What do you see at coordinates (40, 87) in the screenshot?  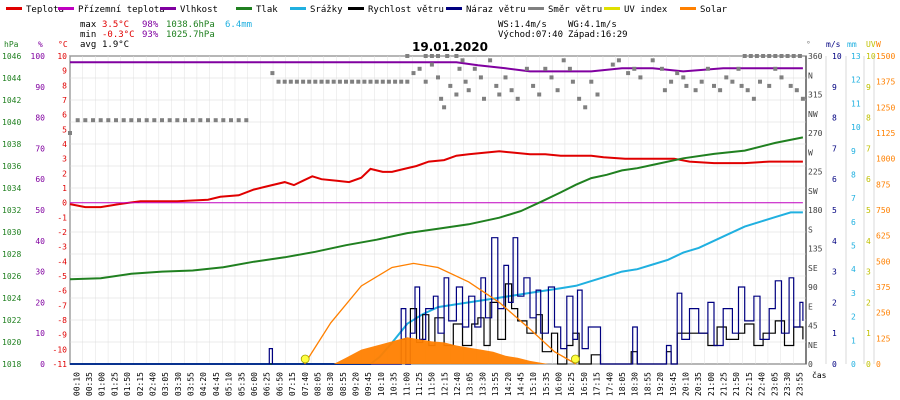 I see `axis-tick-label: 90` at bounding box center [40, 87].